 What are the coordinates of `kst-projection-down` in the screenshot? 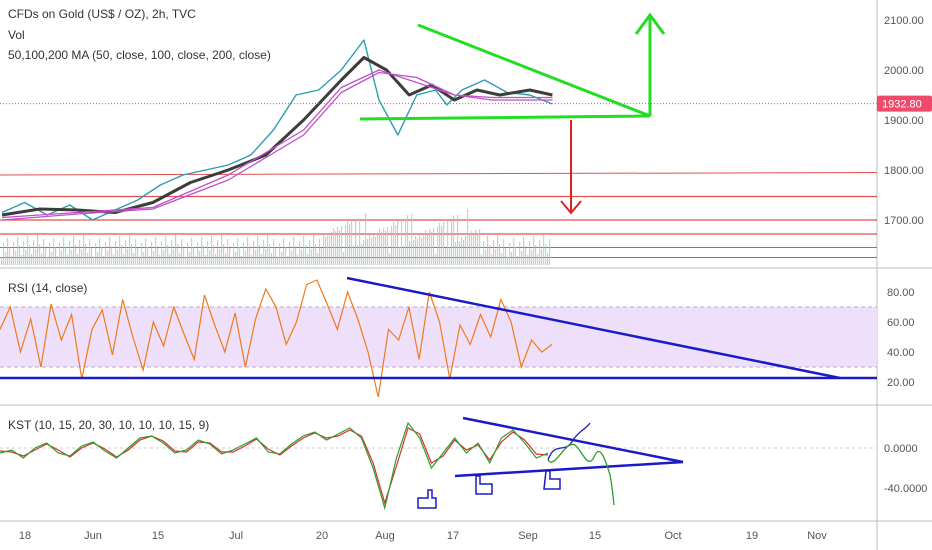 It's located at (581, 474).